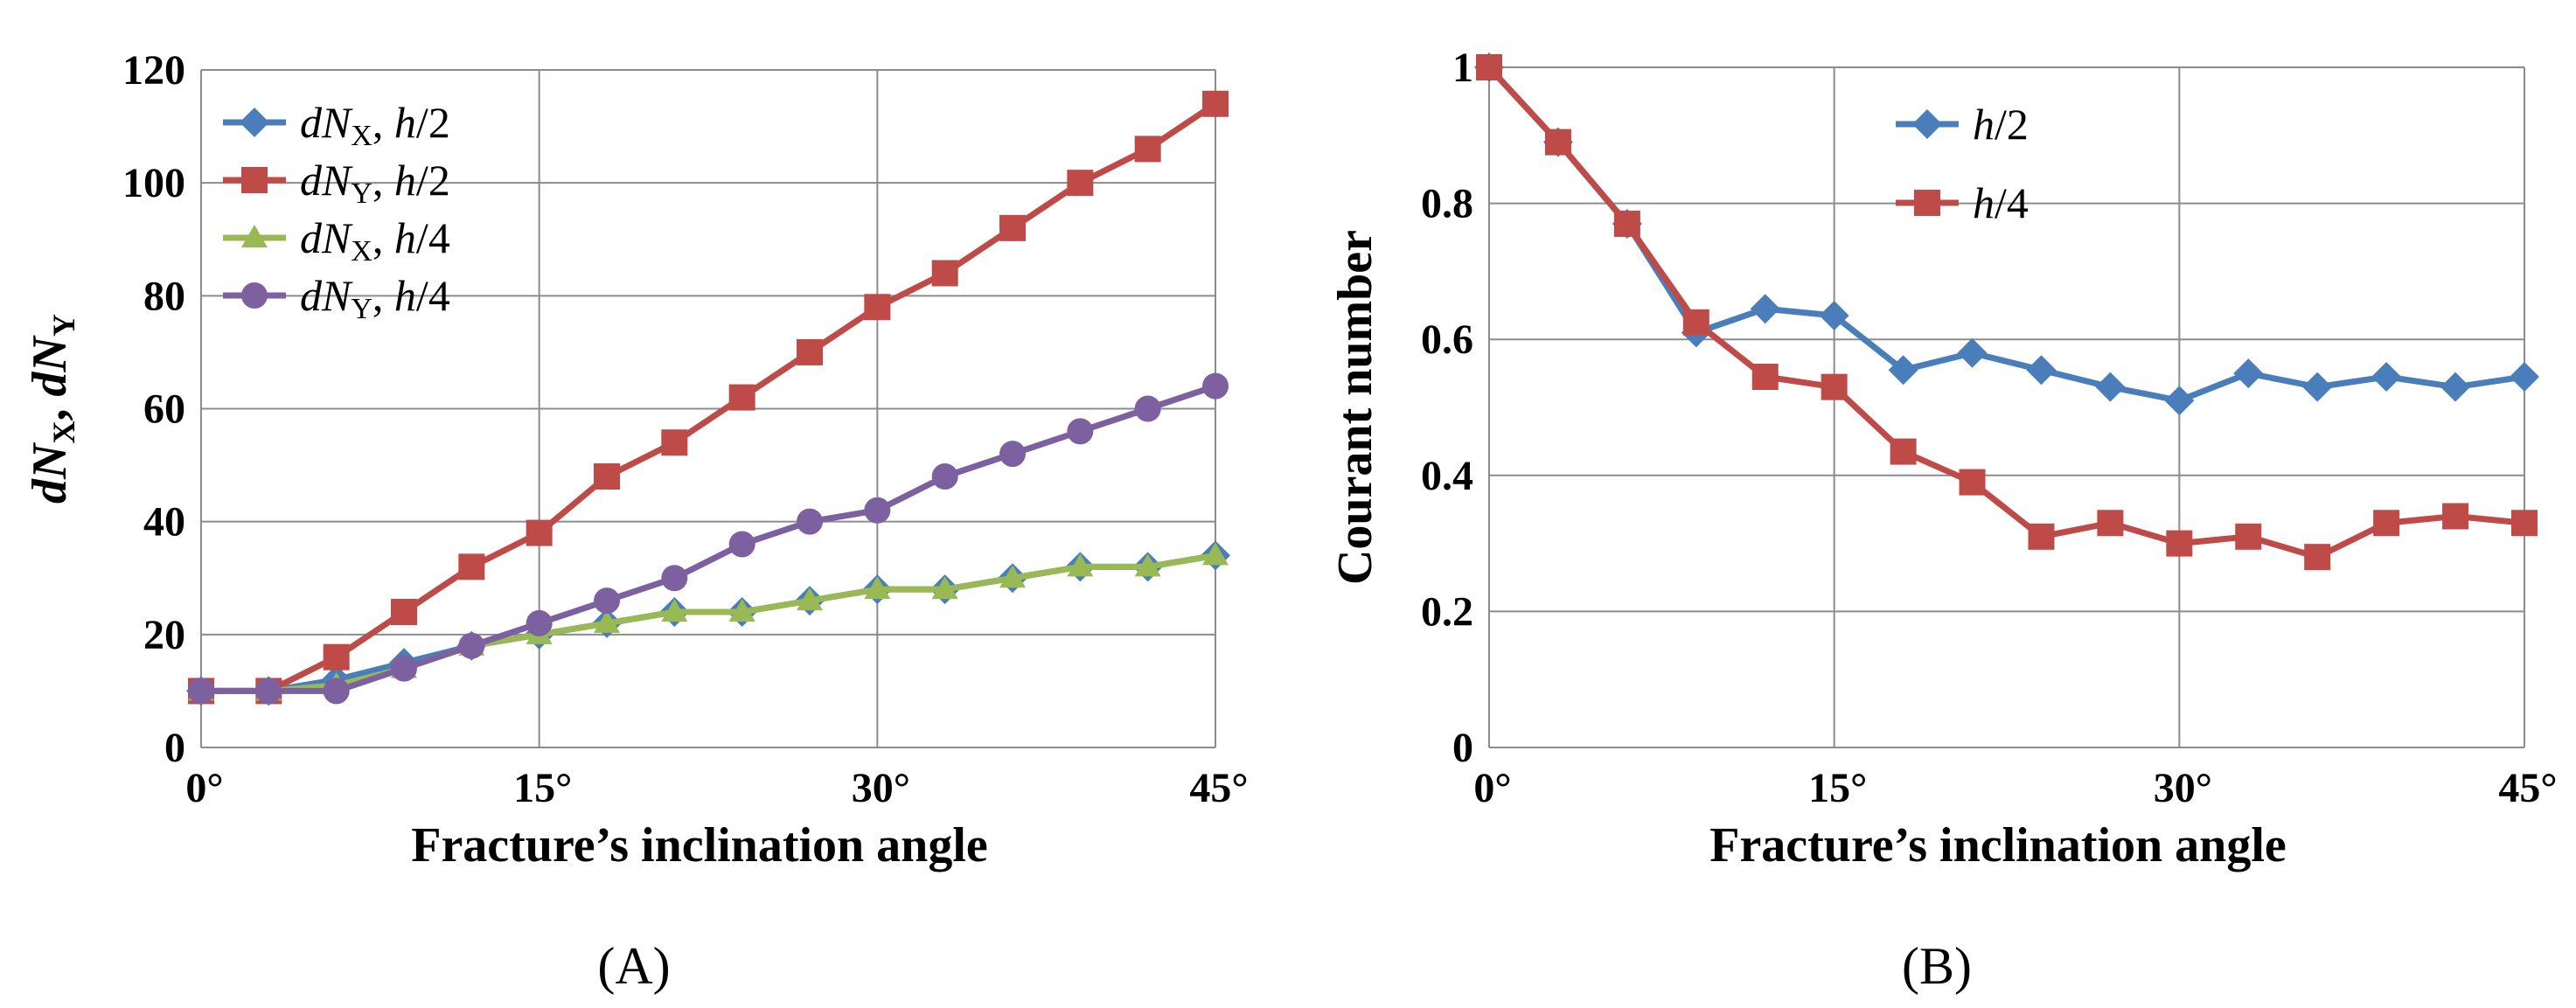 This screenshot has width=2576, height=1008. What do you see at coordinates (881, 788) in the screenshot?
I see `x-tick-label: 30°` at bounding box center [881, 788].